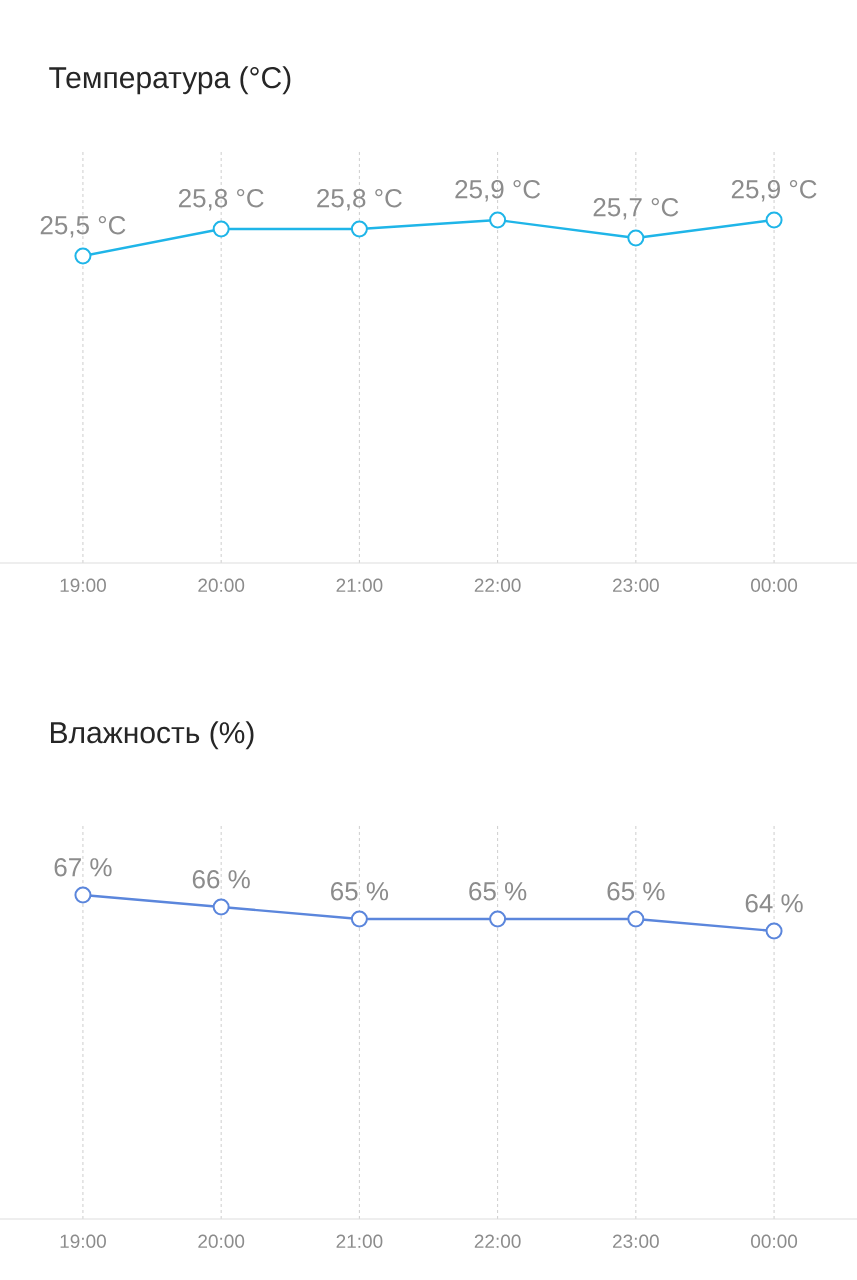 This screenshot has width=857, height=1280. Describe the element at coordinates (83, 226) in the screenshot. I see `data-label: 25,5 °C` at that location.